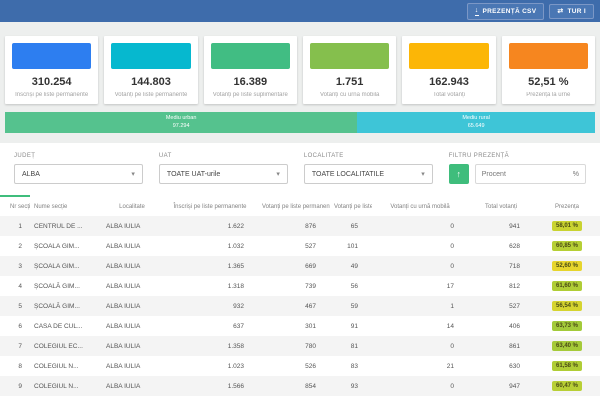 This screenshot has height=400, width=600. What do you see at coordinates (566, 206) in the screenshot?
I see `column-header: Prezența` at bounding box center [566, 206].